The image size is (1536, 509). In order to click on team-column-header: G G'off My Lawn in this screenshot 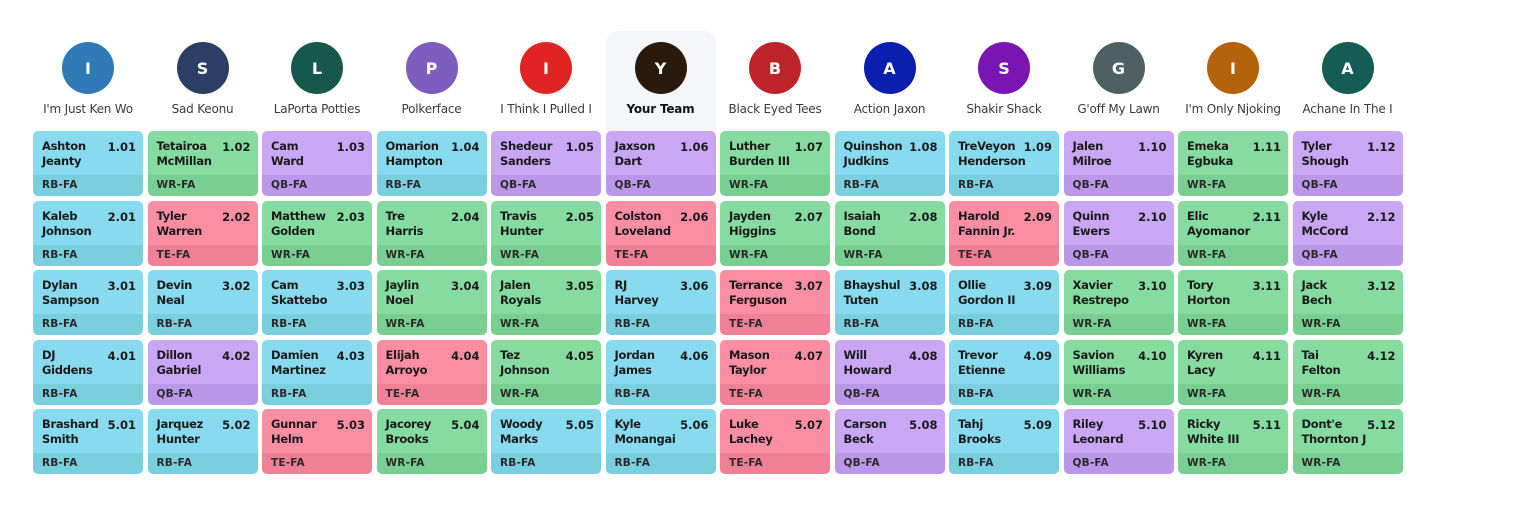, I will do `click(1119, 81)`.